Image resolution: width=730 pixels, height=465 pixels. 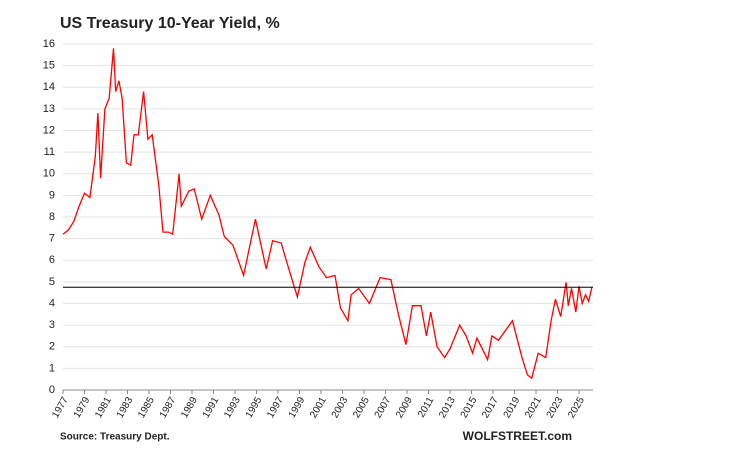 I want to click on y-tick-label: 8, so click(x=52, y=217).